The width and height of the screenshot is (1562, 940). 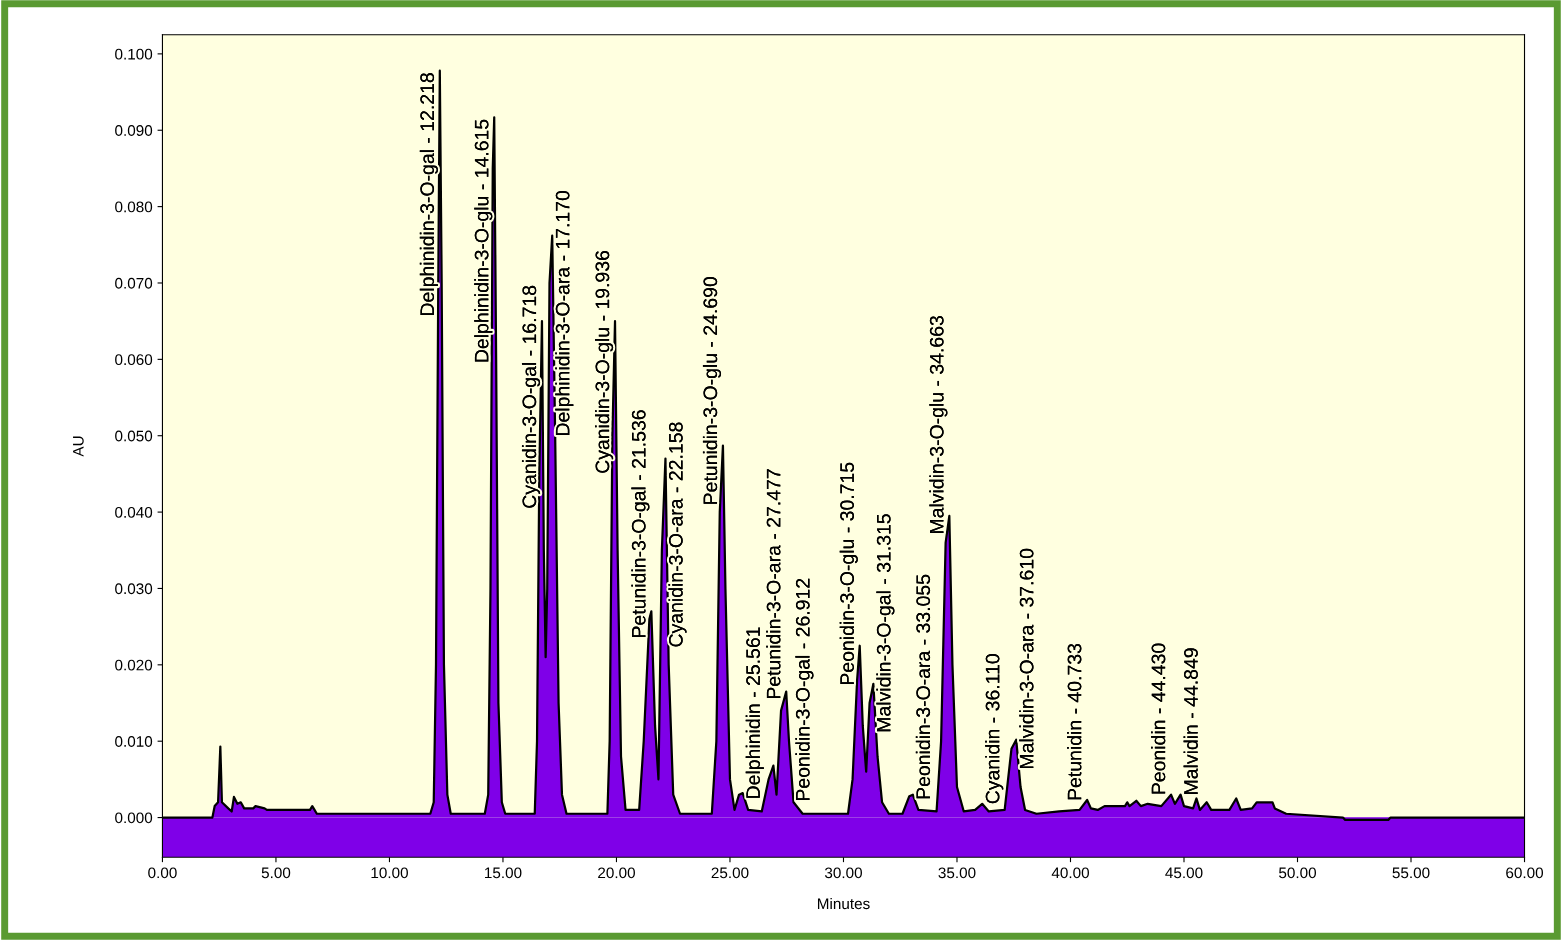 What do you see at coordinates (773, 584) in the screenshot?
I see `annotation: Petunidin-3-O-ara - 27.477` at bounding box center [773, 584].